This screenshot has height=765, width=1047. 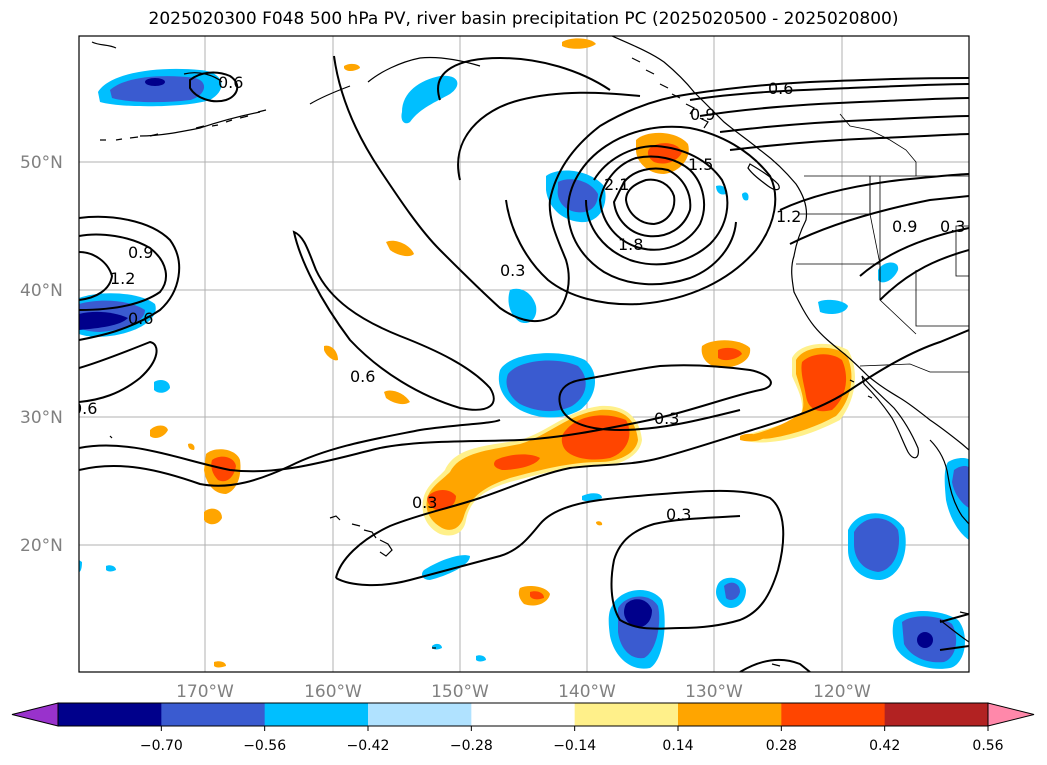 What do you see at coordinates (429, 99) in the screenshot?
I see `neg-blob-gulf` at bounding box center [429, 99].